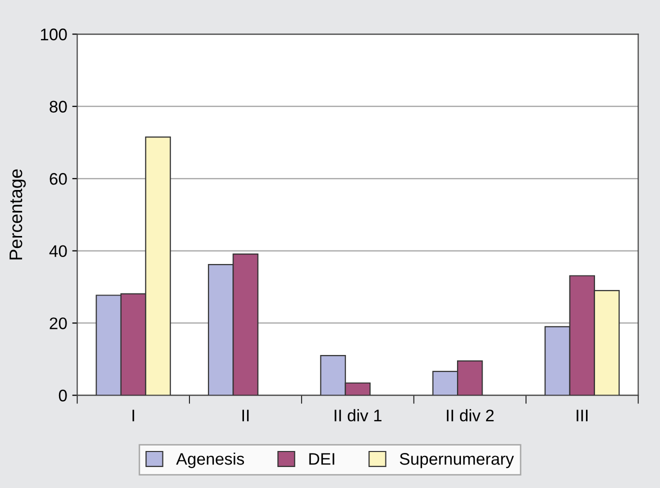  I want to click on x-tick-label: II div 1, so click(358, 415).